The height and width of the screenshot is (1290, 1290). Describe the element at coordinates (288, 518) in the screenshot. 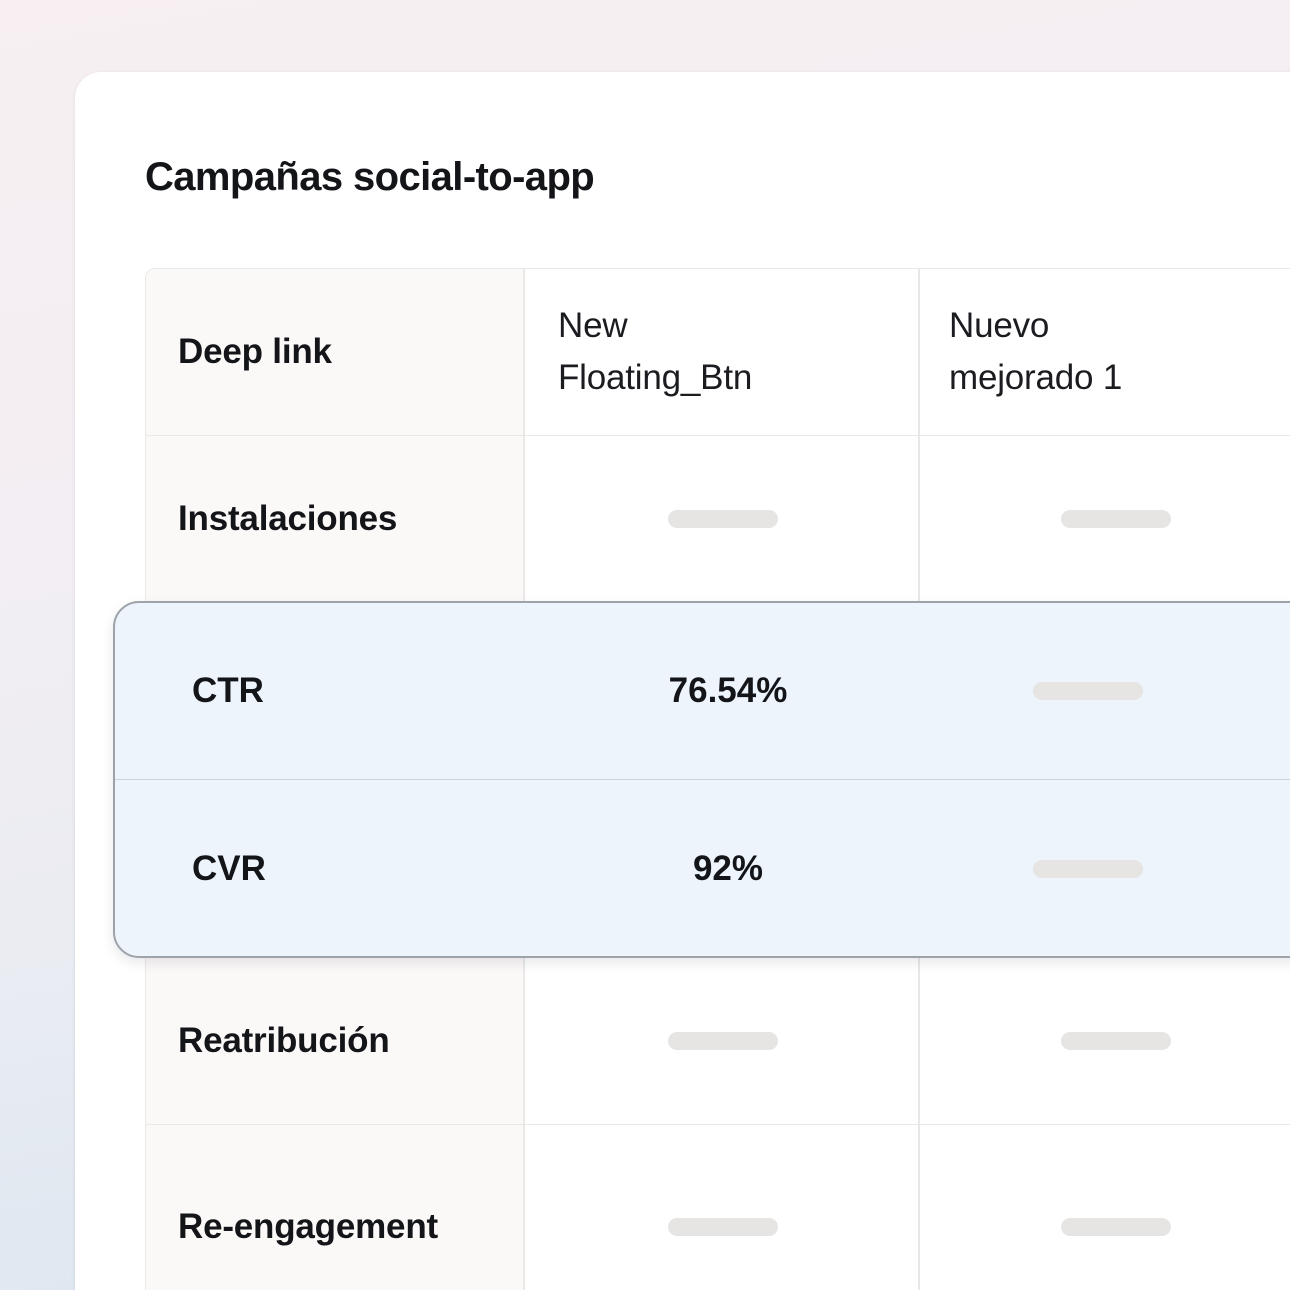

I see `row-label: Instalaciones` at that location.